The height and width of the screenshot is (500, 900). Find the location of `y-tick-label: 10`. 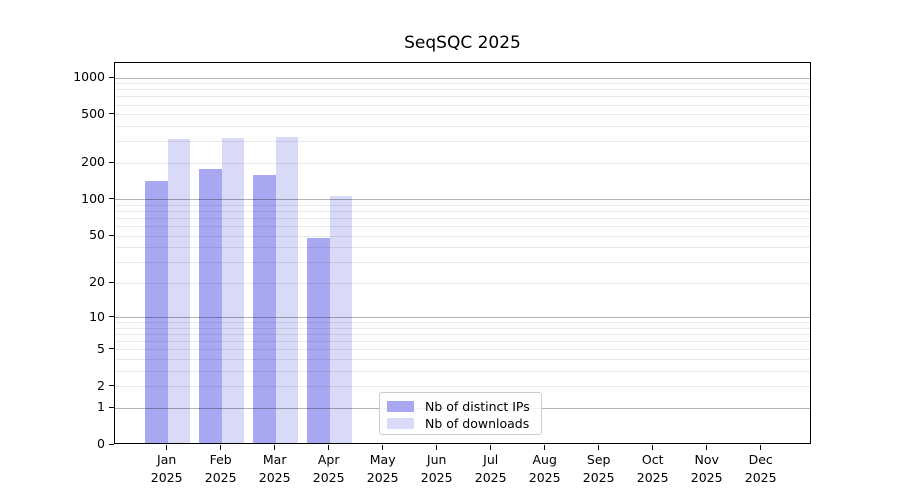

y-tick-label: 10 is located at coordinates (97, 316).